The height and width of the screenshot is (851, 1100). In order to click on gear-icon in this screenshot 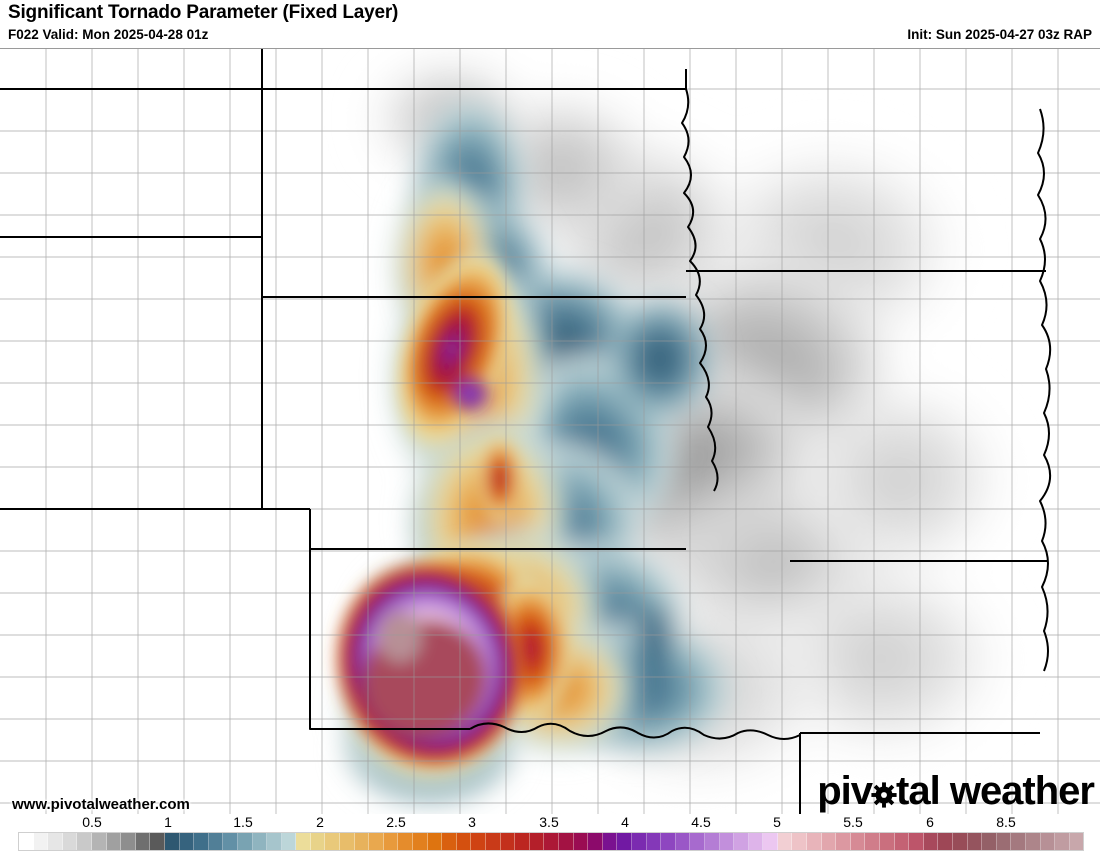, I will do `click(884, 791)`.